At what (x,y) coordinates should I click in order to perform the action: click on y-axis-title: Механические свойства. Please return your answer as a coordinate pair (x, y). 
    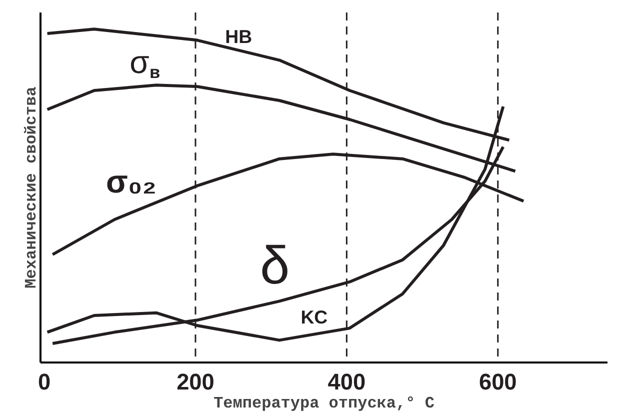
    Looking at the image, I should click on (31, 187).